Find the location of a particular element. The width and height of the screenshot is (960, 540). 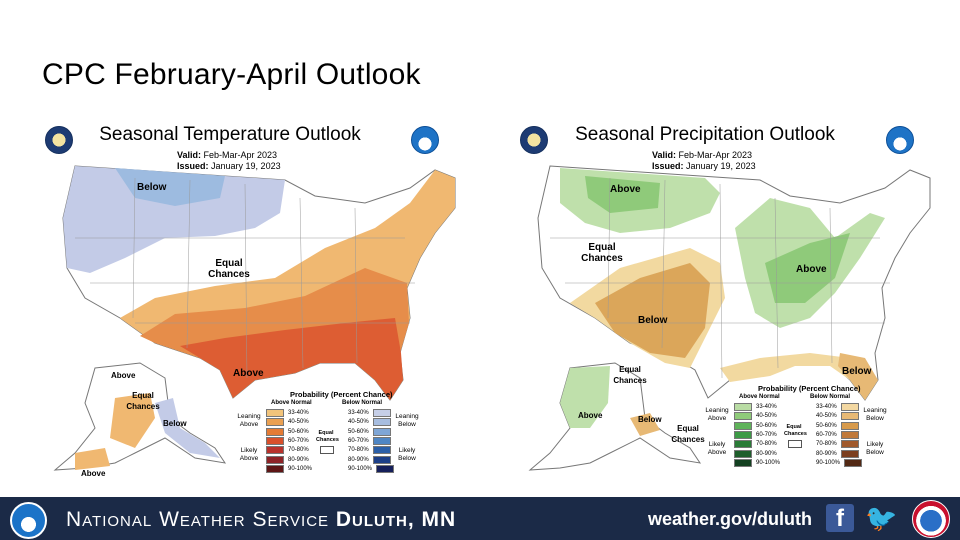

office-prefix: National Weather Service is located at coordinates (198, 519).